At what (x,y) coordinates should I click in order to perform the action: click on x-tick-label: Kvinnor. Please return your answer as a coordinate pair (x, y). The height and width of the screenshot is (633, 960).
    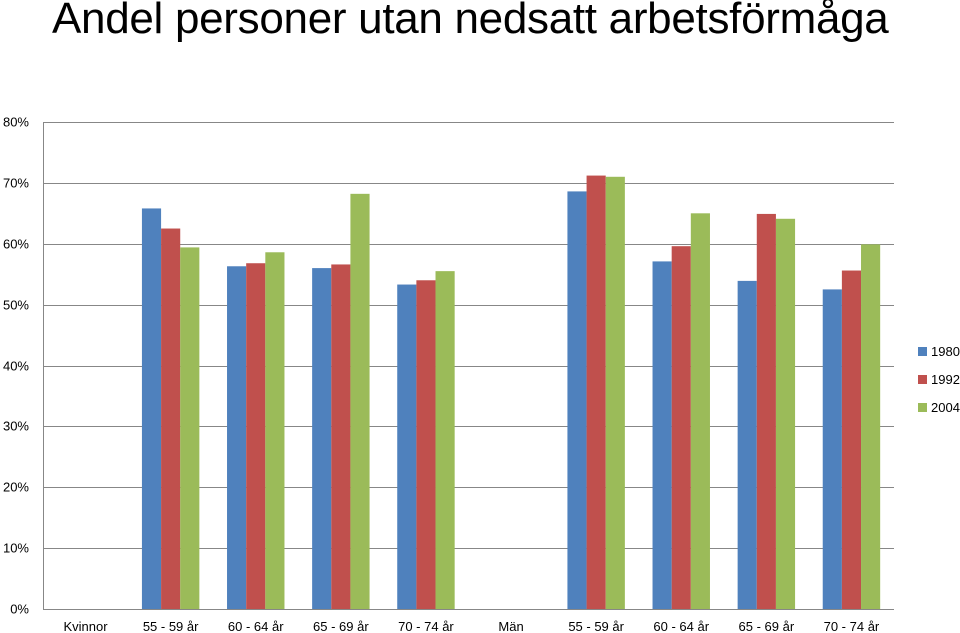
    Looking at the image, I should click on (86, 626).